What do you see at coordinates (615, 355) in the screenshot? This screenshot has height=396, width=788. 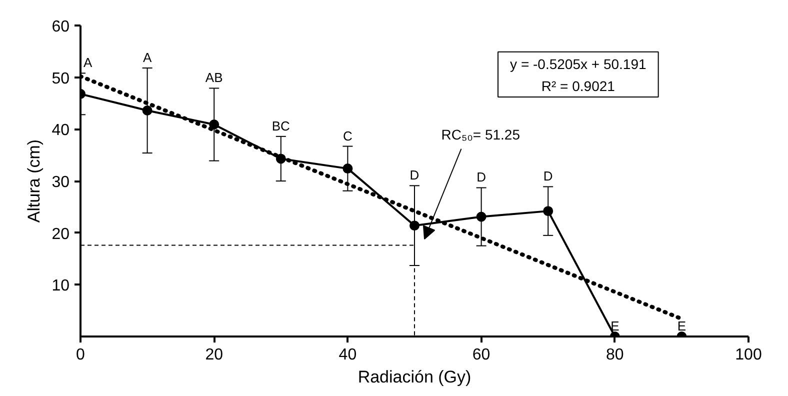 I see `x-tick-label: 80` at bounding box center [615, 355].